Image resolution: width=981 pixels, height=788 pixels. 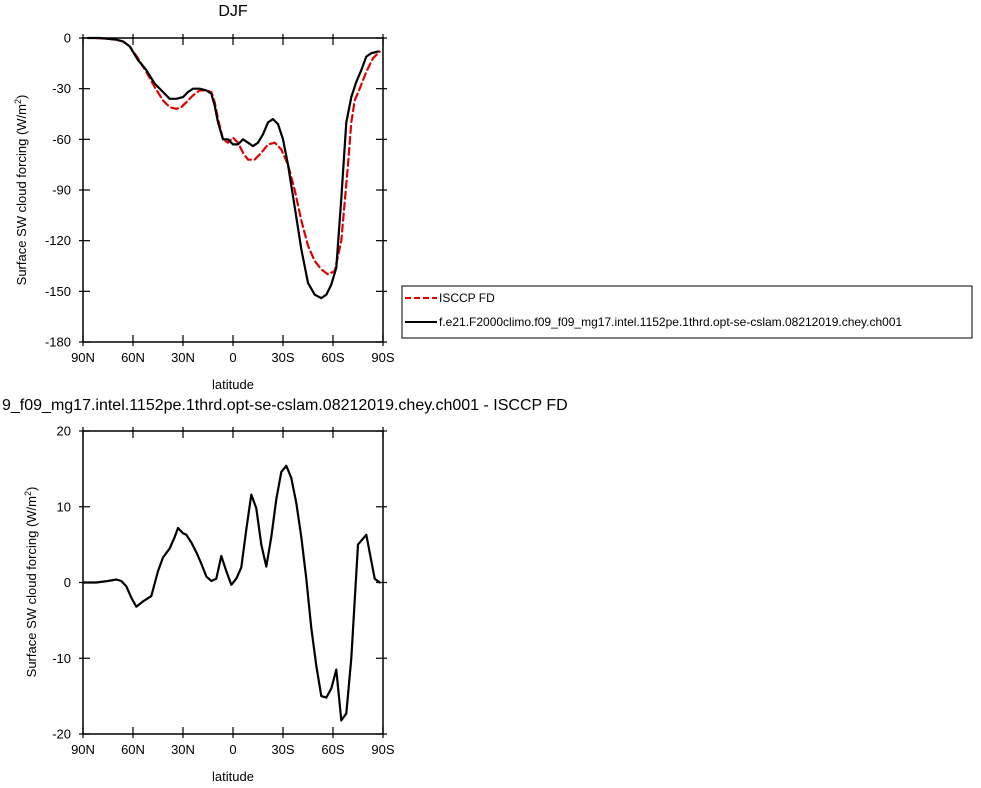 What do you see at coordinates (282, 357) in the screenshot?
I see `top-chart-x-tick-label: 30S` at bounding box center [282, 357].